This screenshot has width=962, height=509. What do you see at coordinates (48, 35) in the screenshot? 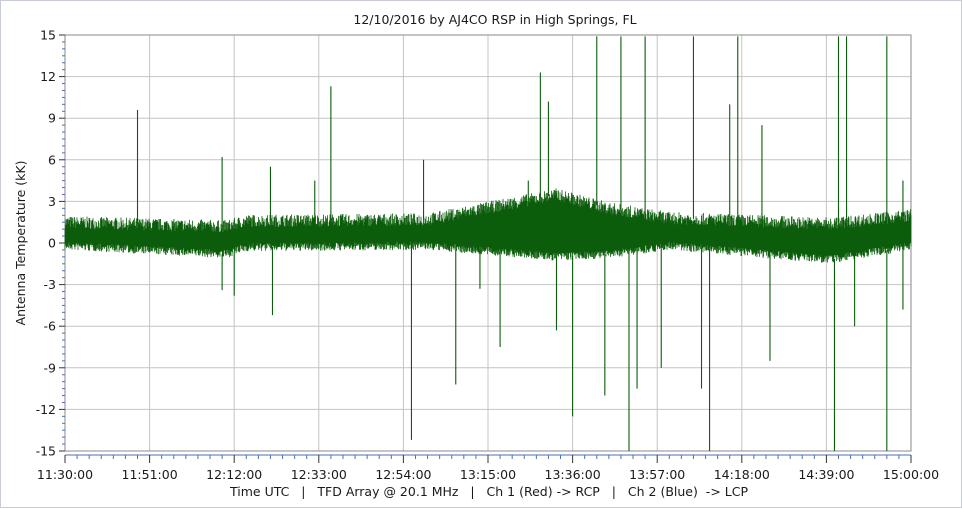
I see `y-tick-label: 15` at bounding box center [48, 35].